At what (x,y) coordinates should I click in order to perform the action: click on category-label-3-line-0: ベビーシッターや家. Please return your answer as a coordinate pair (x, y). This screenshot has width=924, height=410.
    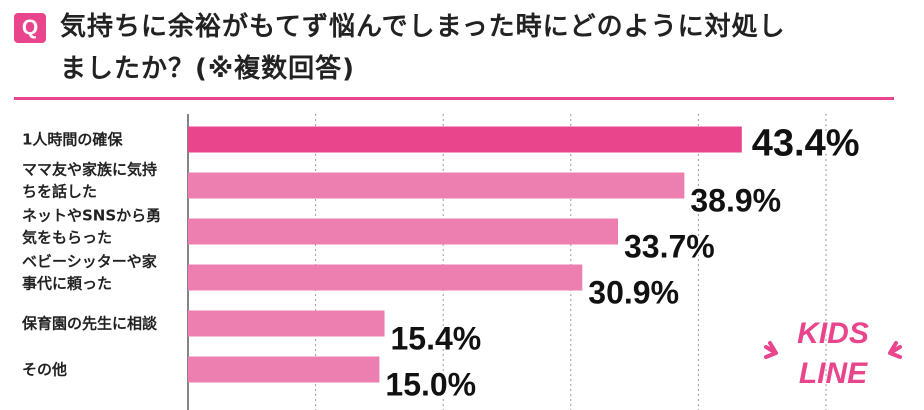
    Looking at the image, I should click on (89, 262).